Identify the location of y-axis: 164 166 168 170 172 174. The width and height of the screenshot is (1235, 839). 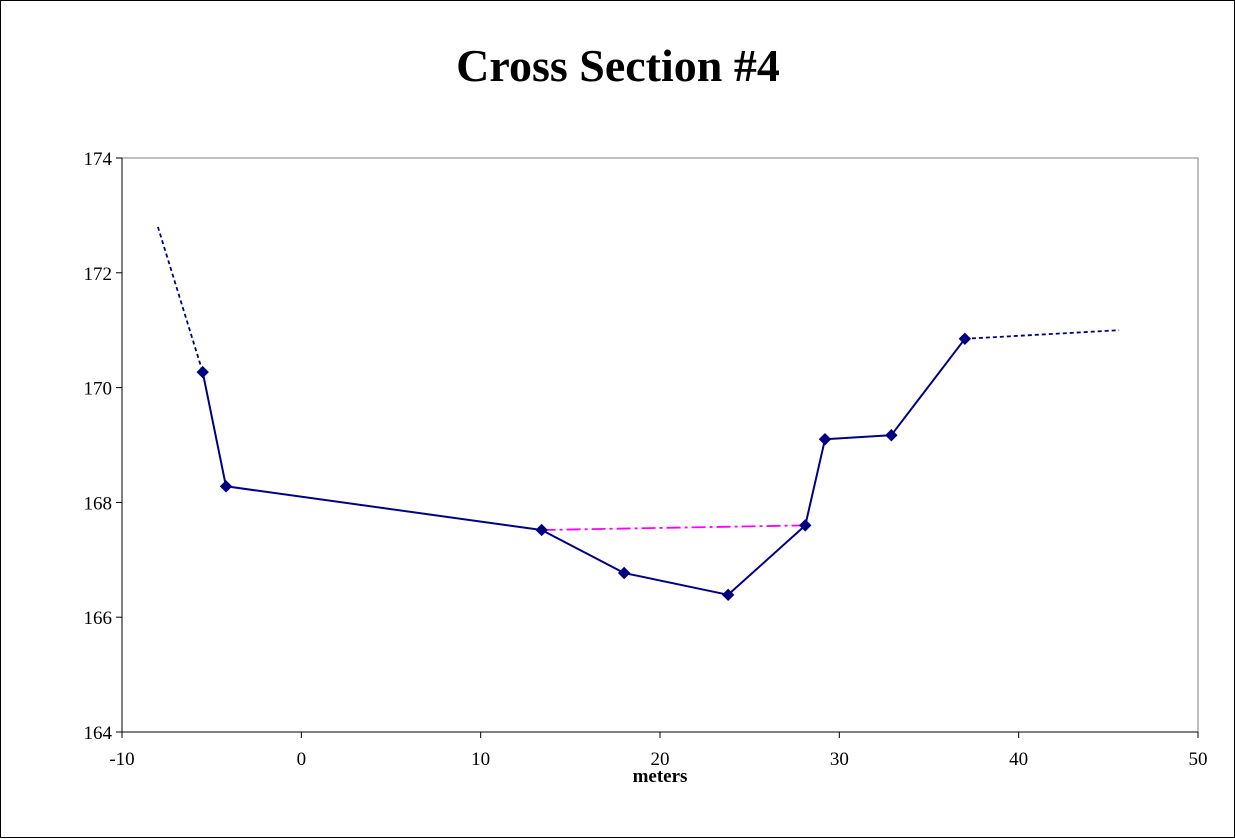
(103, 446).